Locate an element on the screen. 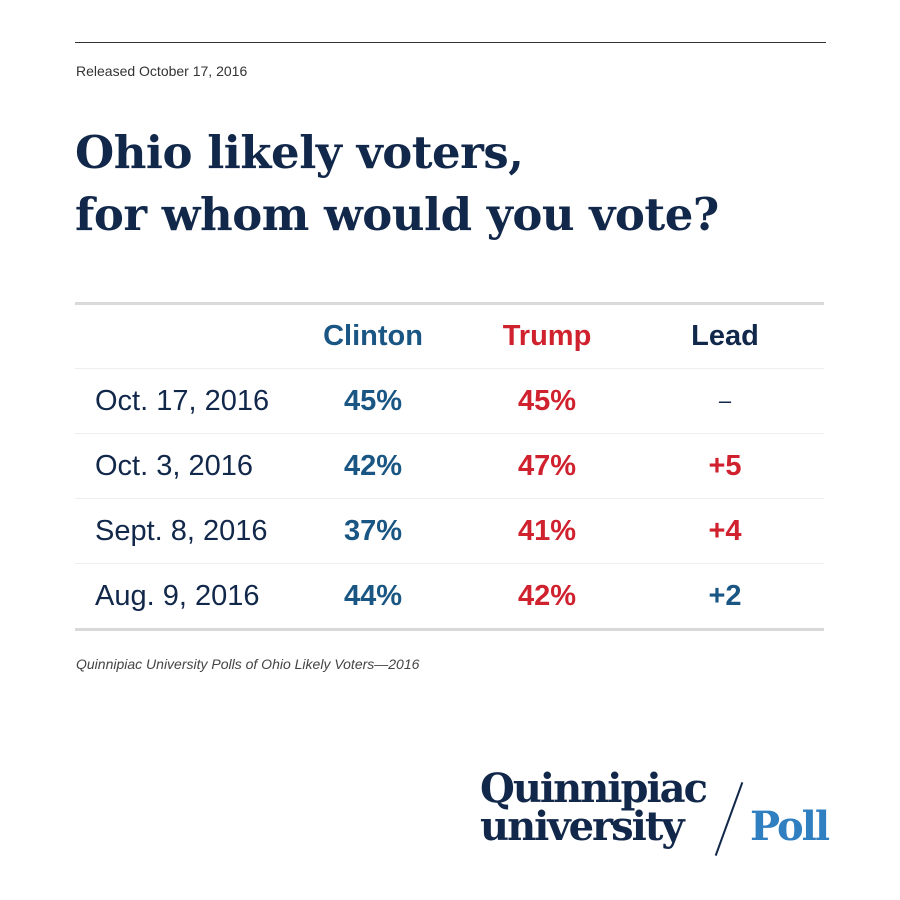 Image resolution: width=900 pixels, height=900 pixels. clinton-value: 42% is located at coordinates (373, 465).